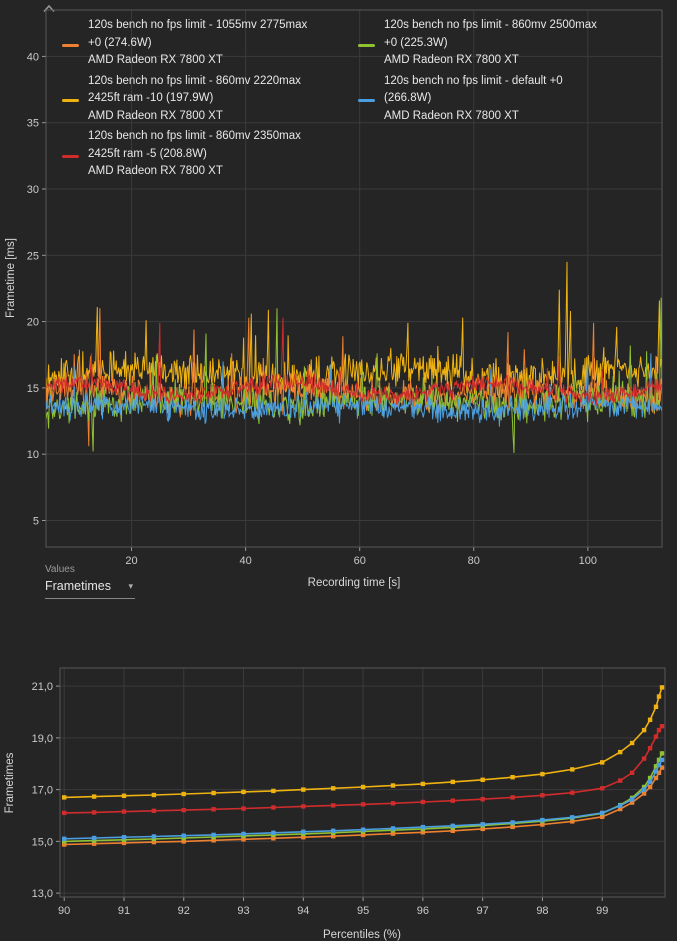 This screenshot has width=677, height=941. Describe the element at coordinates (602, 911) in the screenshot. I see `x-tick-label: 99` at that location.